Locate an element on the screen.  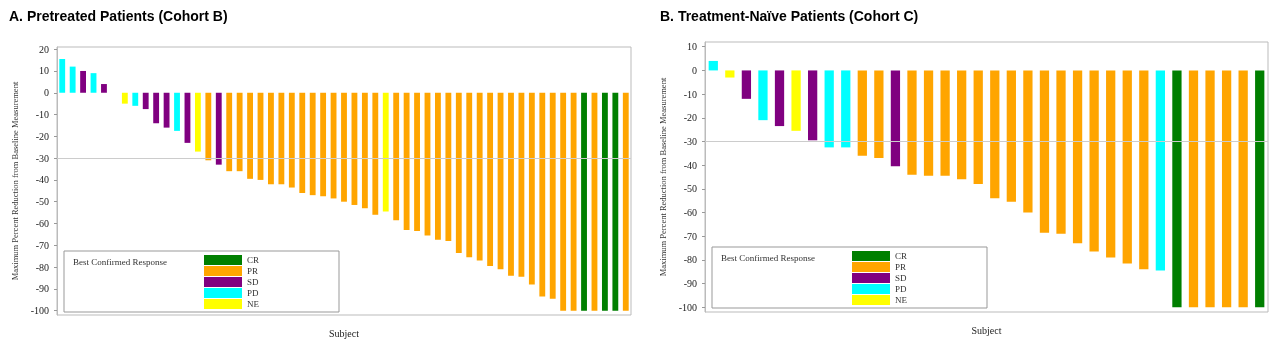
chart-title: A. Pretreated Patients (Cohort B) is located at coordinates (118, 16).